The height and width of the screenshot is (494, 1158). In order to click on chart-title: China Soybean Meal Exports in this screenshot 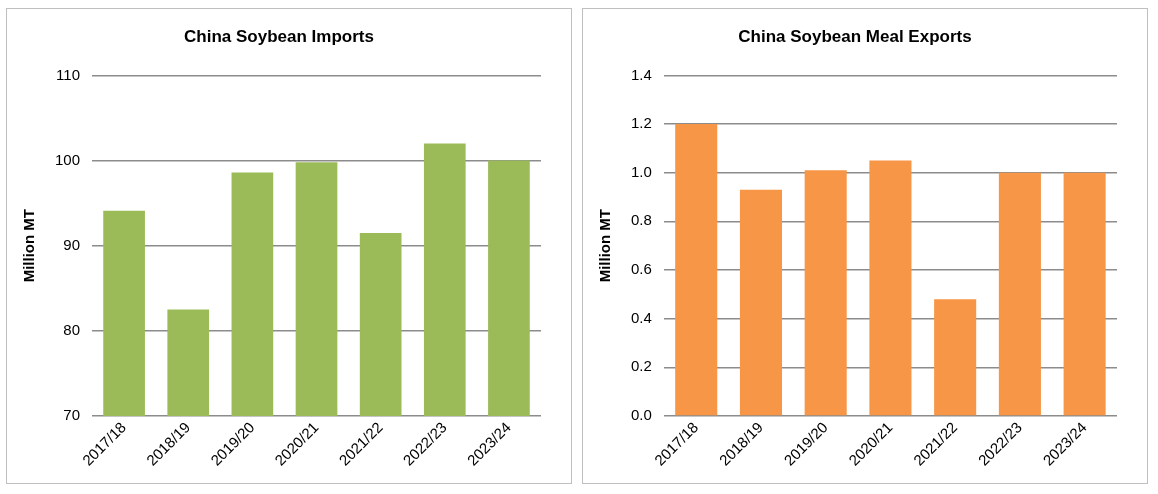, I will do `click(855, 36)`.